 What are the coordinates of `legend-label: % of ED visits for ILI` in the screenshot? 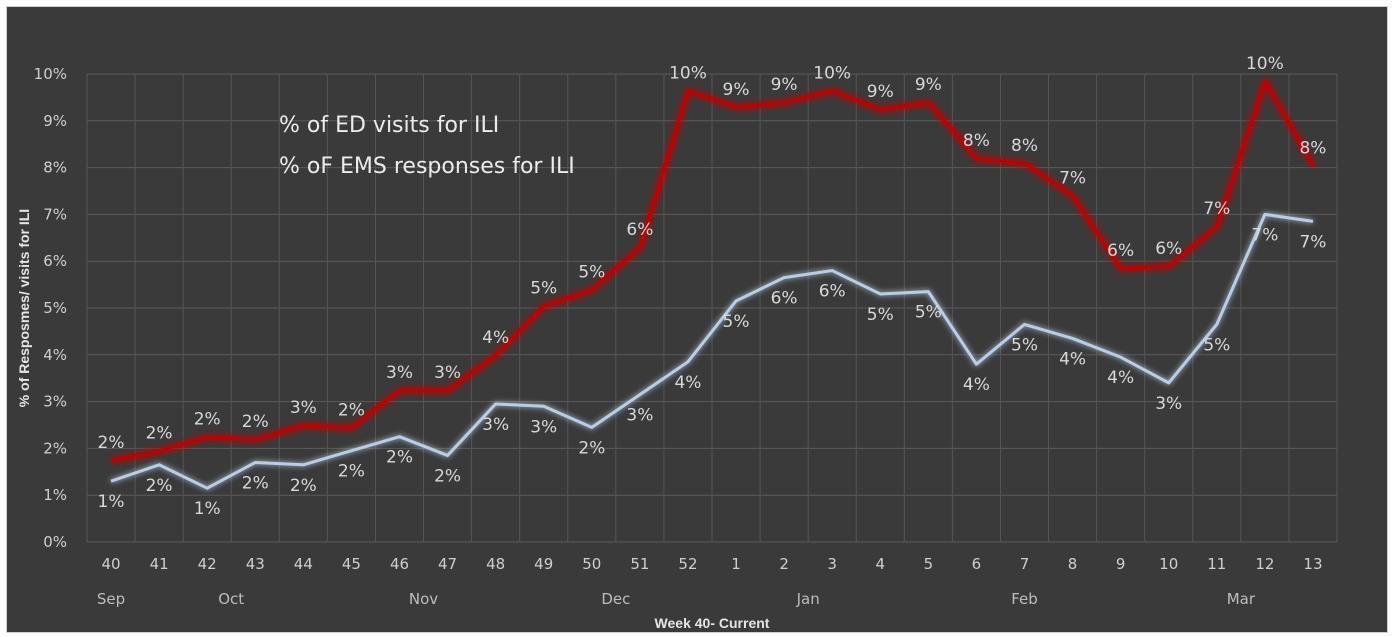 It's located at (389, 125).